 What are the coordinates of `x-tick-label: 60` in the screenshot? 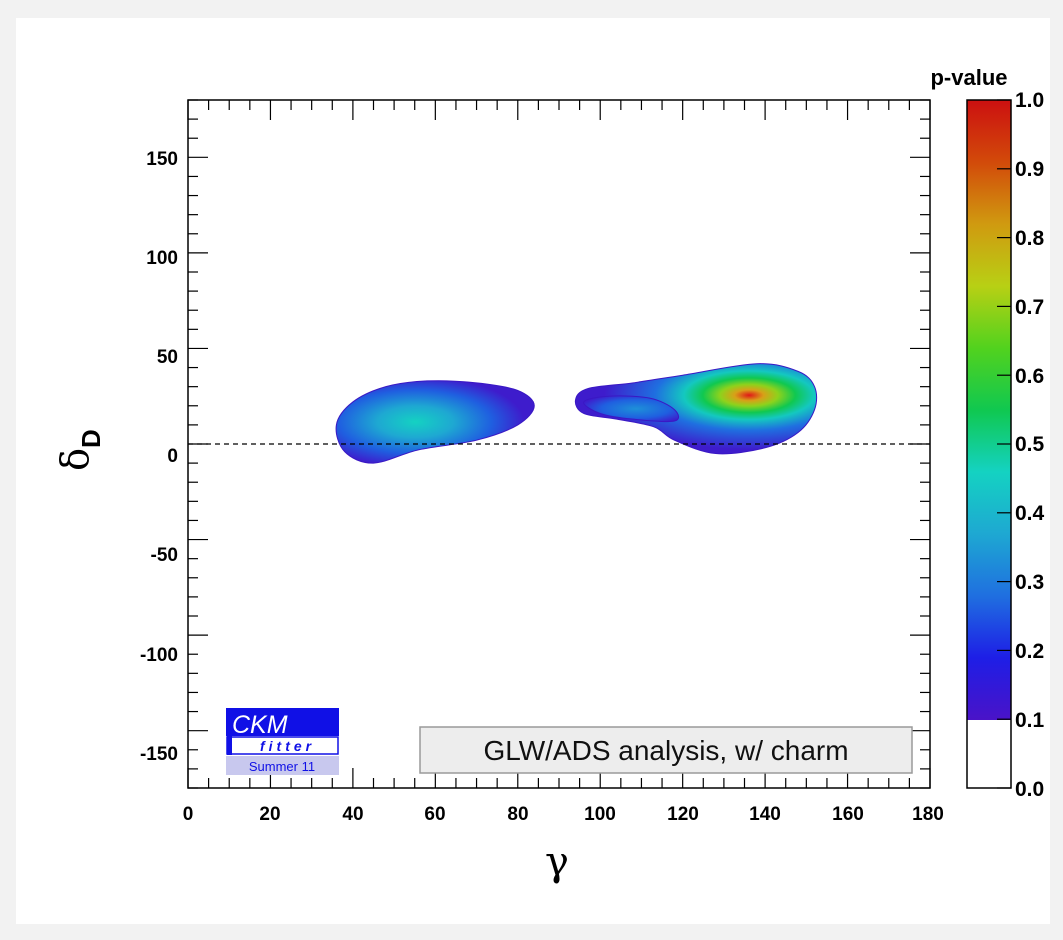 It's located at (434, 814).